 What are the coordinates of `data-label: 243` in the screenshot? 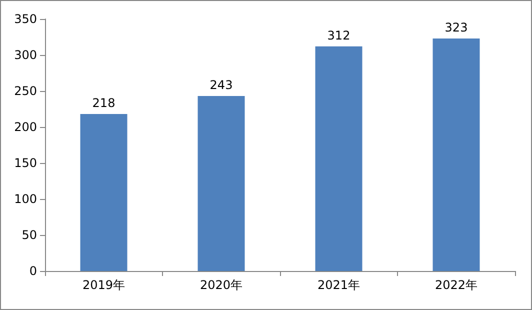 It's located at (221, 85).